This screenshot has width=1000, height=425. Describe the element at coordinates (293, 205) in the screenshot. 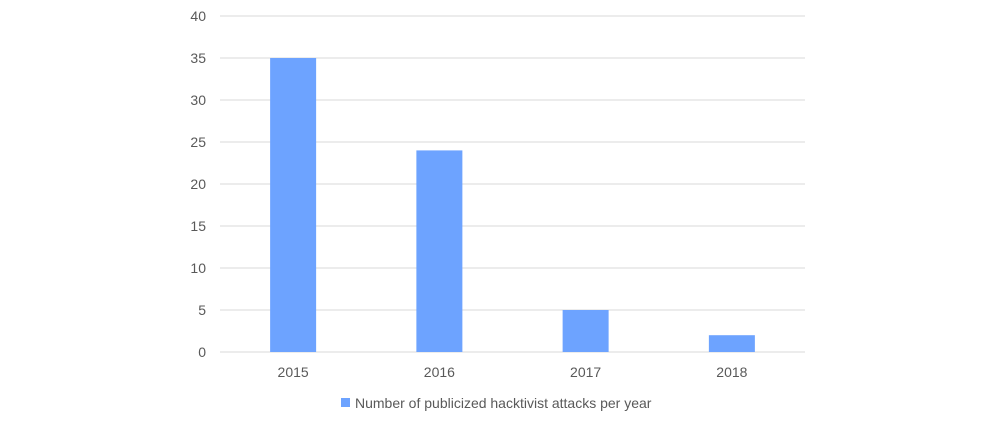

I see `bar-2015` at that location.